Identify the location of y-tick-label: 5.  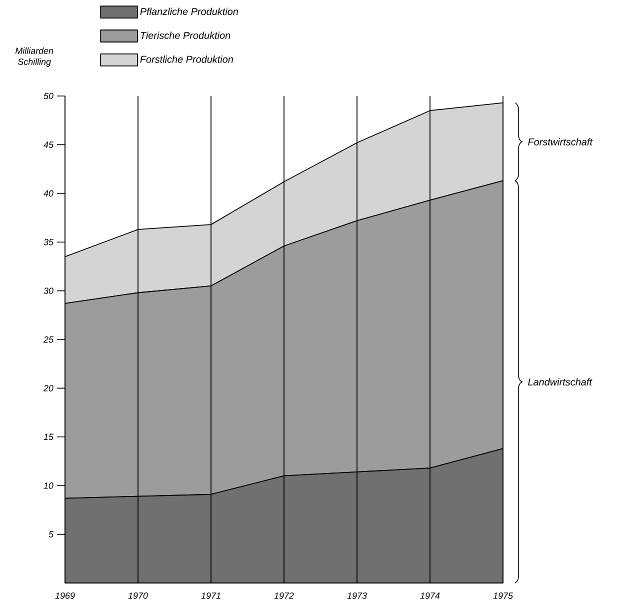
(51, 534).